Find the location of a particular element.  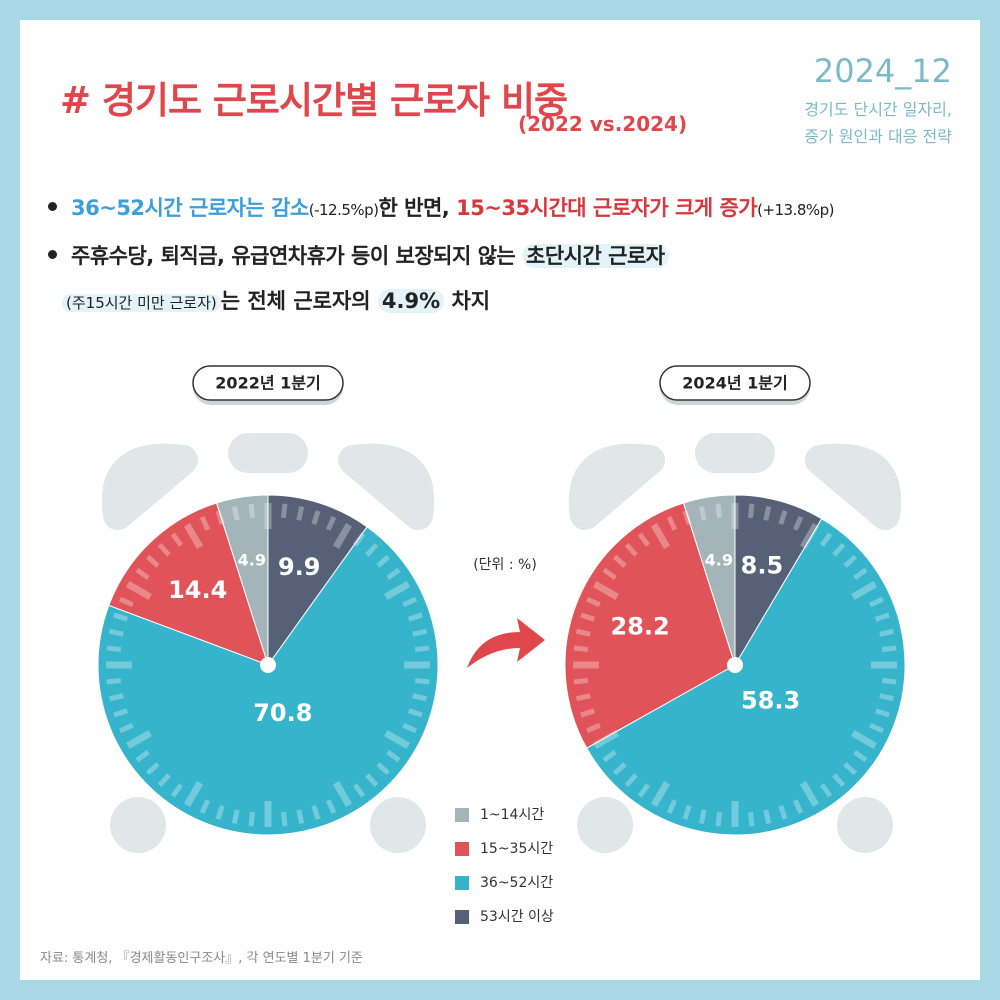

text: 차지 is located at coordinates (467, 301).